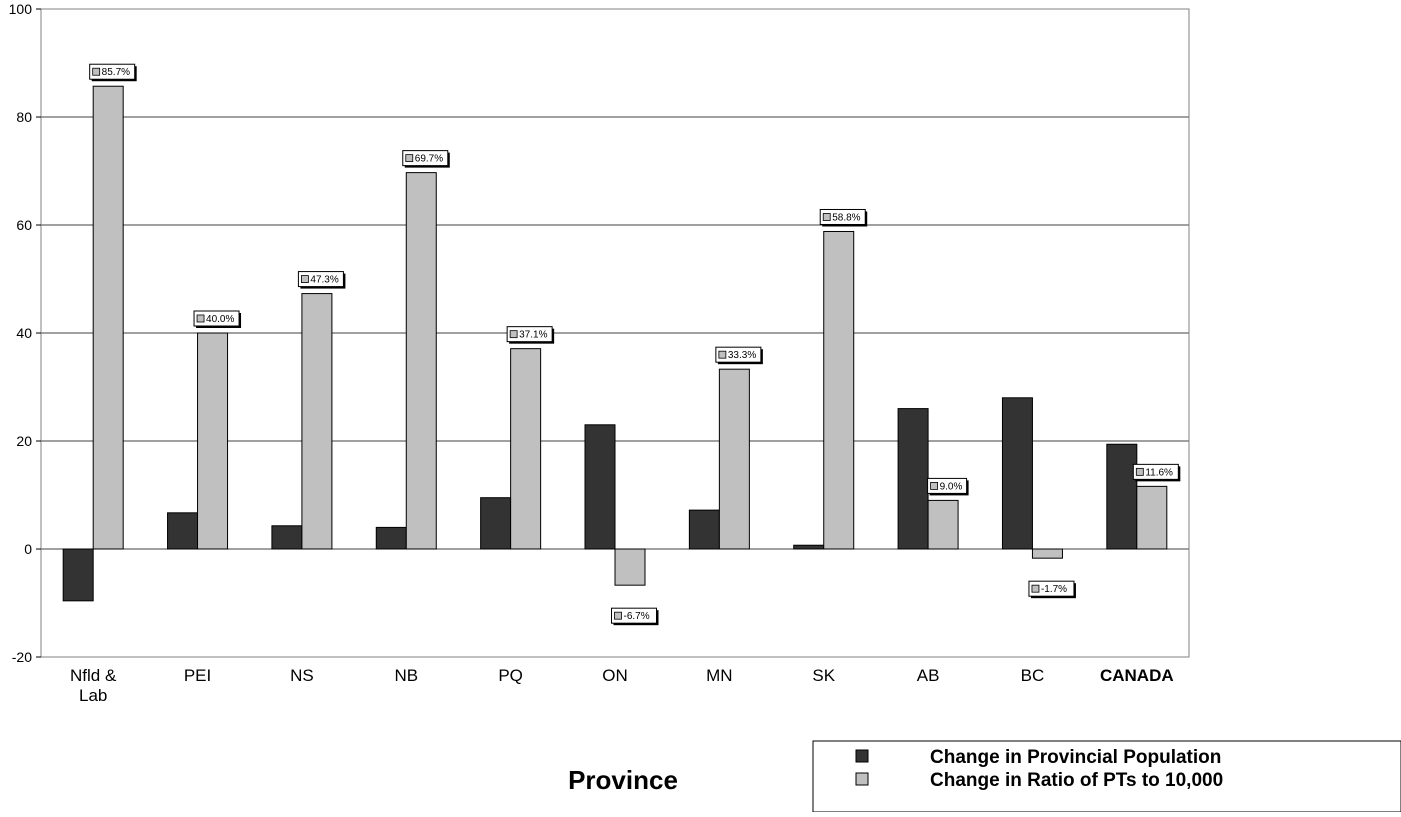 This screenshot has width=1401, height=817. Describe the element at coordinates (623, 780) in the screenshot. I see `x-axis-title: Province` at that location.